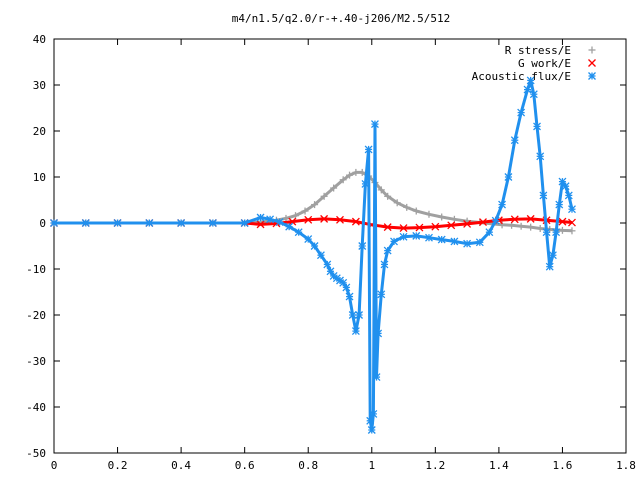 This screenshot has height=480, width=640. Describe the element at coordinates (308, 465) in the screenshot. I see `x-tick-label: 0.8` at that location.